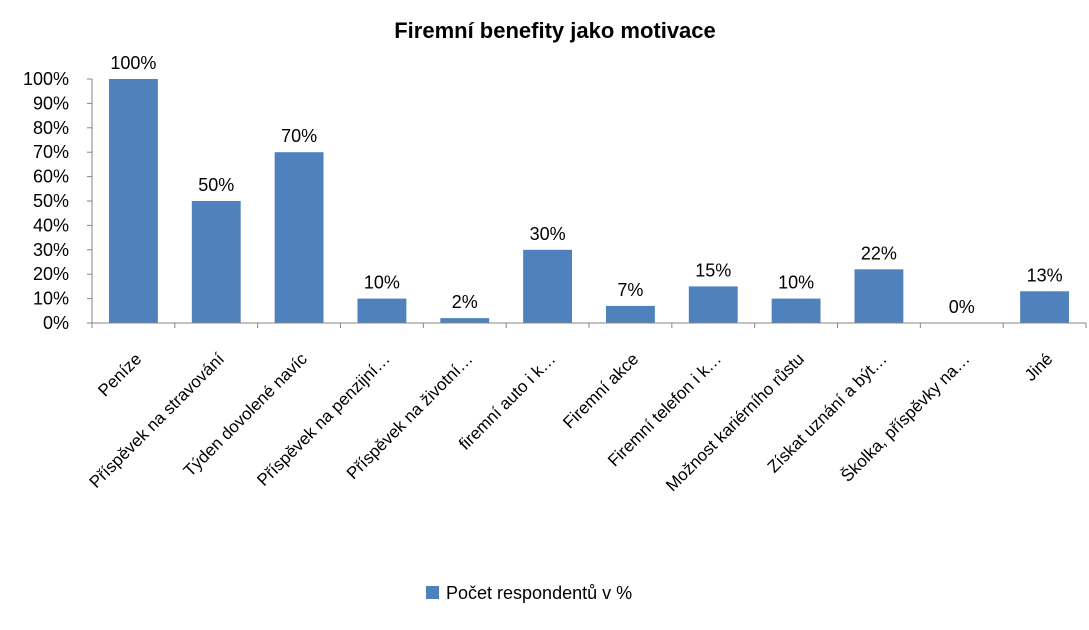 This screenshot has height=630, width=1089. Describe the element at coordinates (555, 30) in the screenshot. I see `chart-title: Firemní benefity jako motivace` at that location.